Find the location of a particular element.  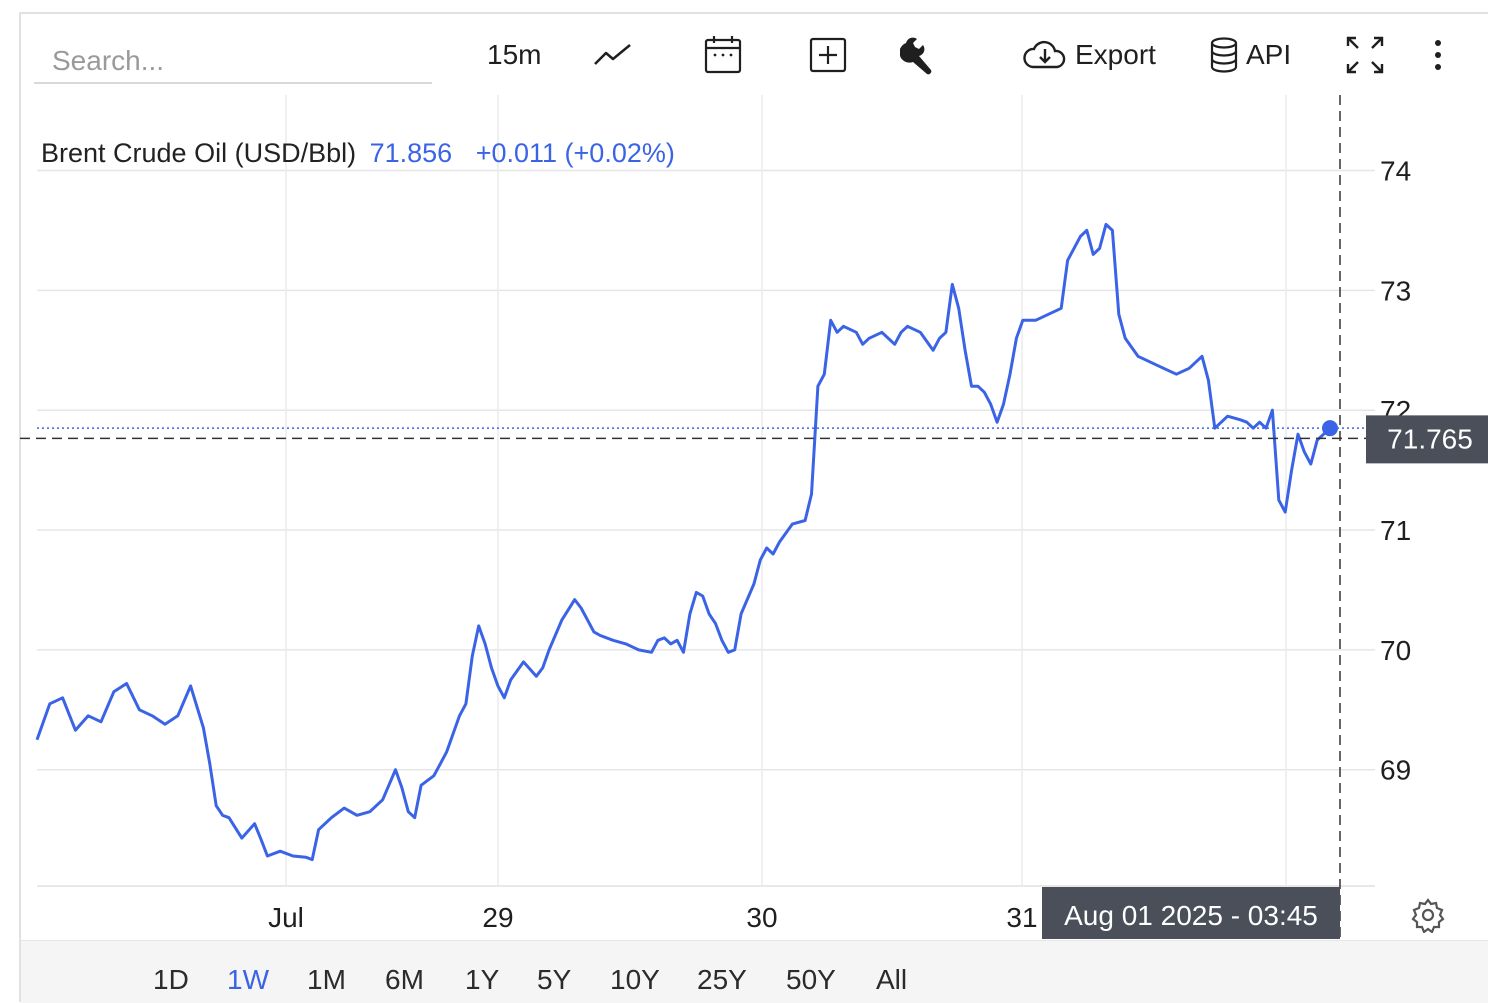

api-button: API is located at coordinates (1249, 55).